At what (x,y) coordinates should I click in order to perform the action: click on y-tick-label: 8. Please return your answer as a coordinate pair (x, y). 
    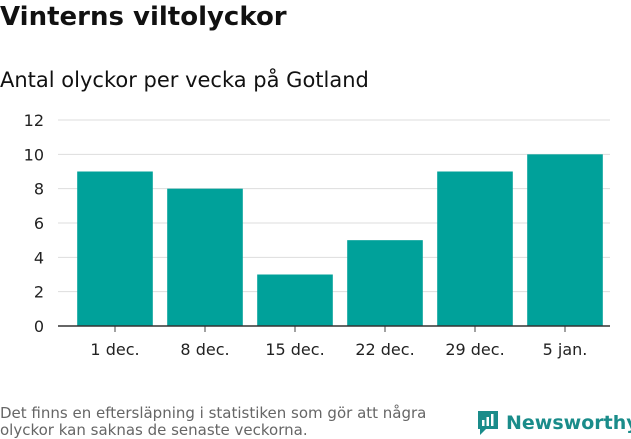
    Looking at the image, I should click on (39, 189).